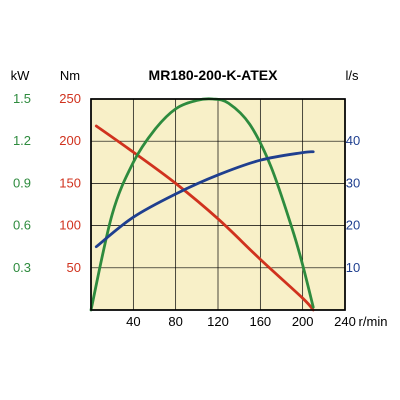 This screenshot has width=400, height=400. Describe the element at coordinates (241, 321) in the screenshot. I see `x-axis-ticks: 40 80 120 160 200 240` at that location.